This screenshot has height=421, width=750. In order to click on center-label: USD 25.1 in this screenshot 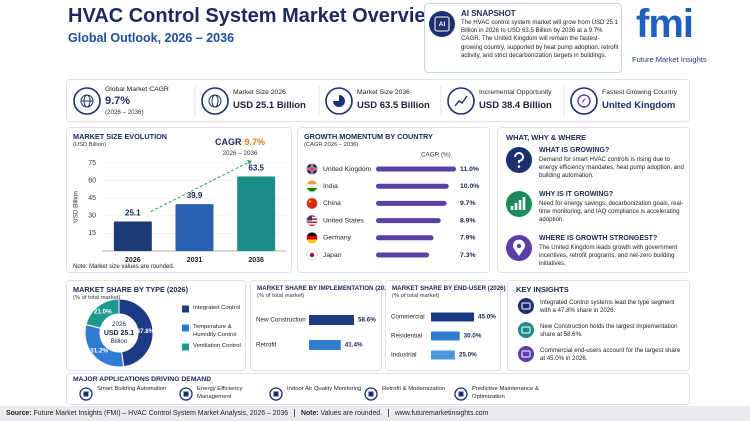, I will do `click(119, 333)`.